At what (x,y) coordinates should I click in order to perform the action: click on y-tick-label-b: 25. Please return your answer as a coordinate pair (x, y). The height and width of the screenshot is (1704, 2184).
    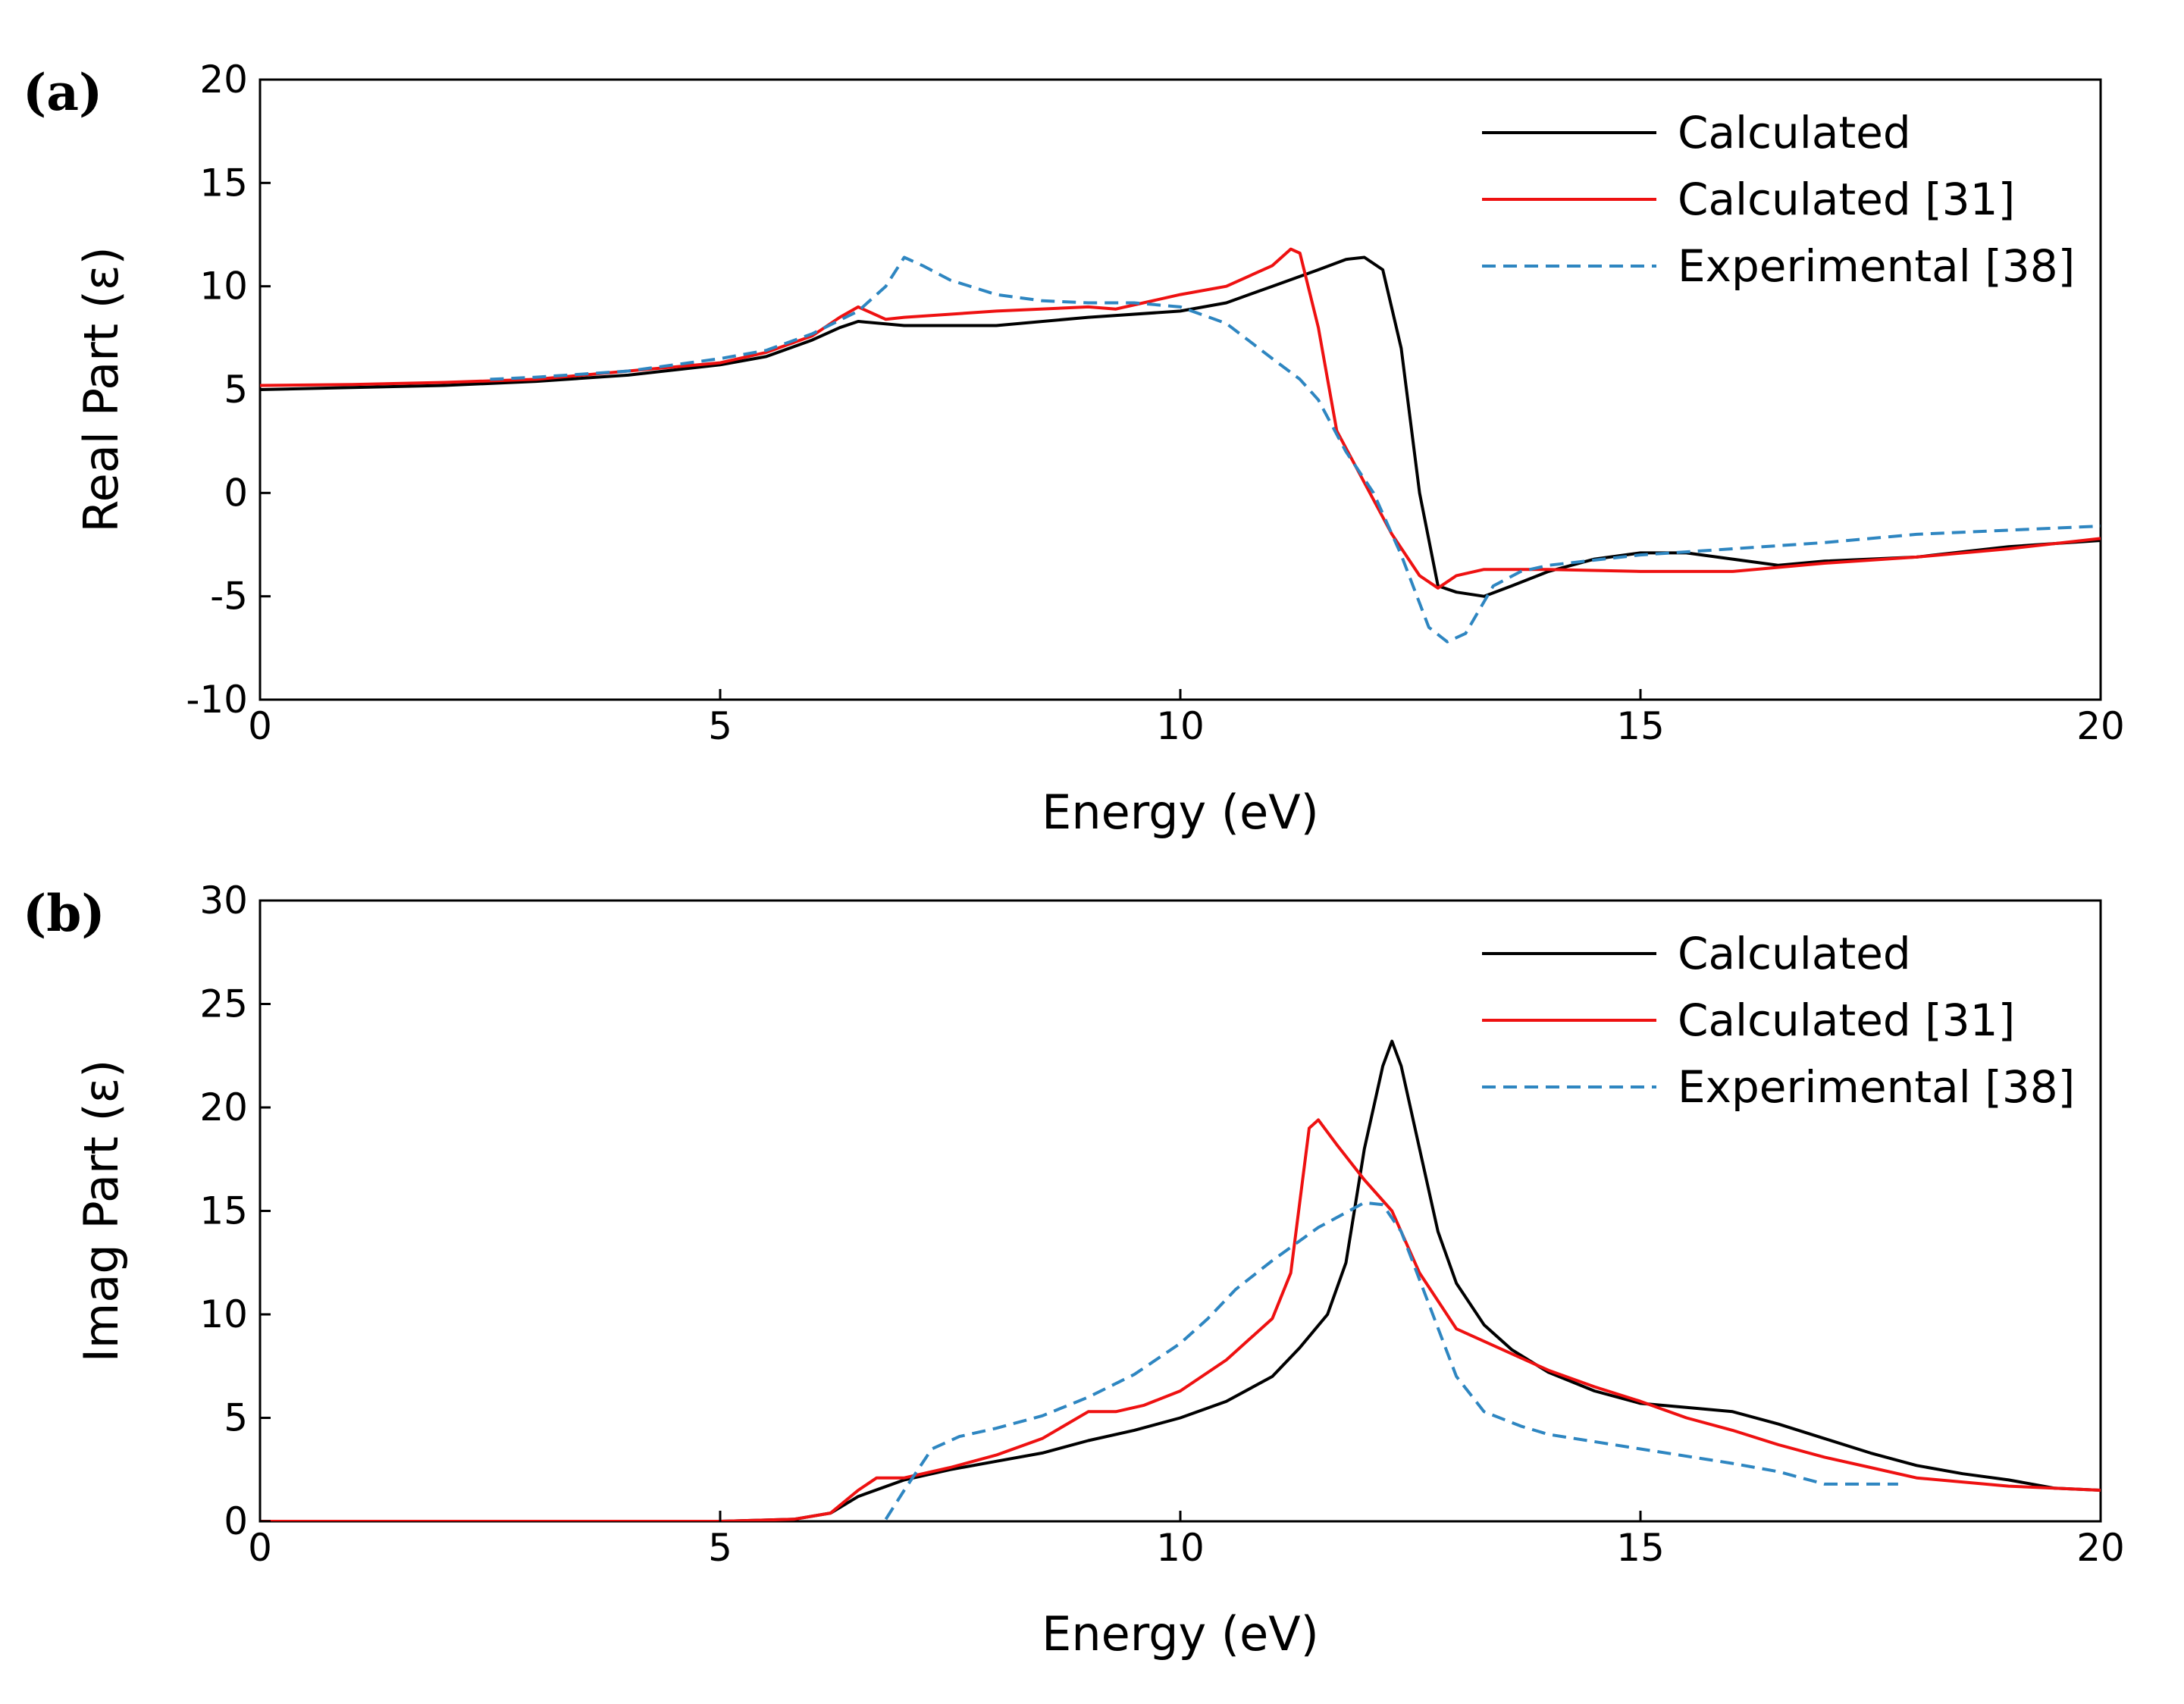
    Looking at the image, I should click on (223, 1004).